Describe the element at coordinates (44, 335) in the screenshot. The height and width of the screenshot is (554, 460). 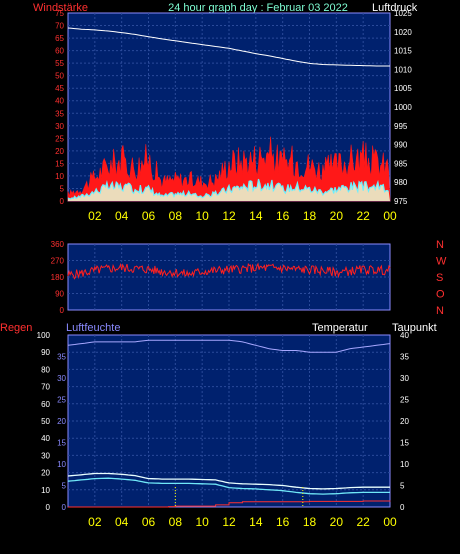
I see `humidity-y-tick-label: 100` at that location.